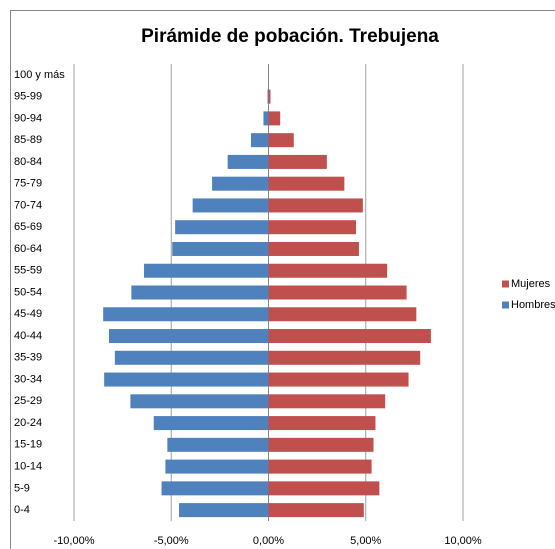 This screenshot has width=555, height=549. Describe the element at coordinates (28, 379) in the screenshot. I see `y-tick-label: 30-34` at that location.